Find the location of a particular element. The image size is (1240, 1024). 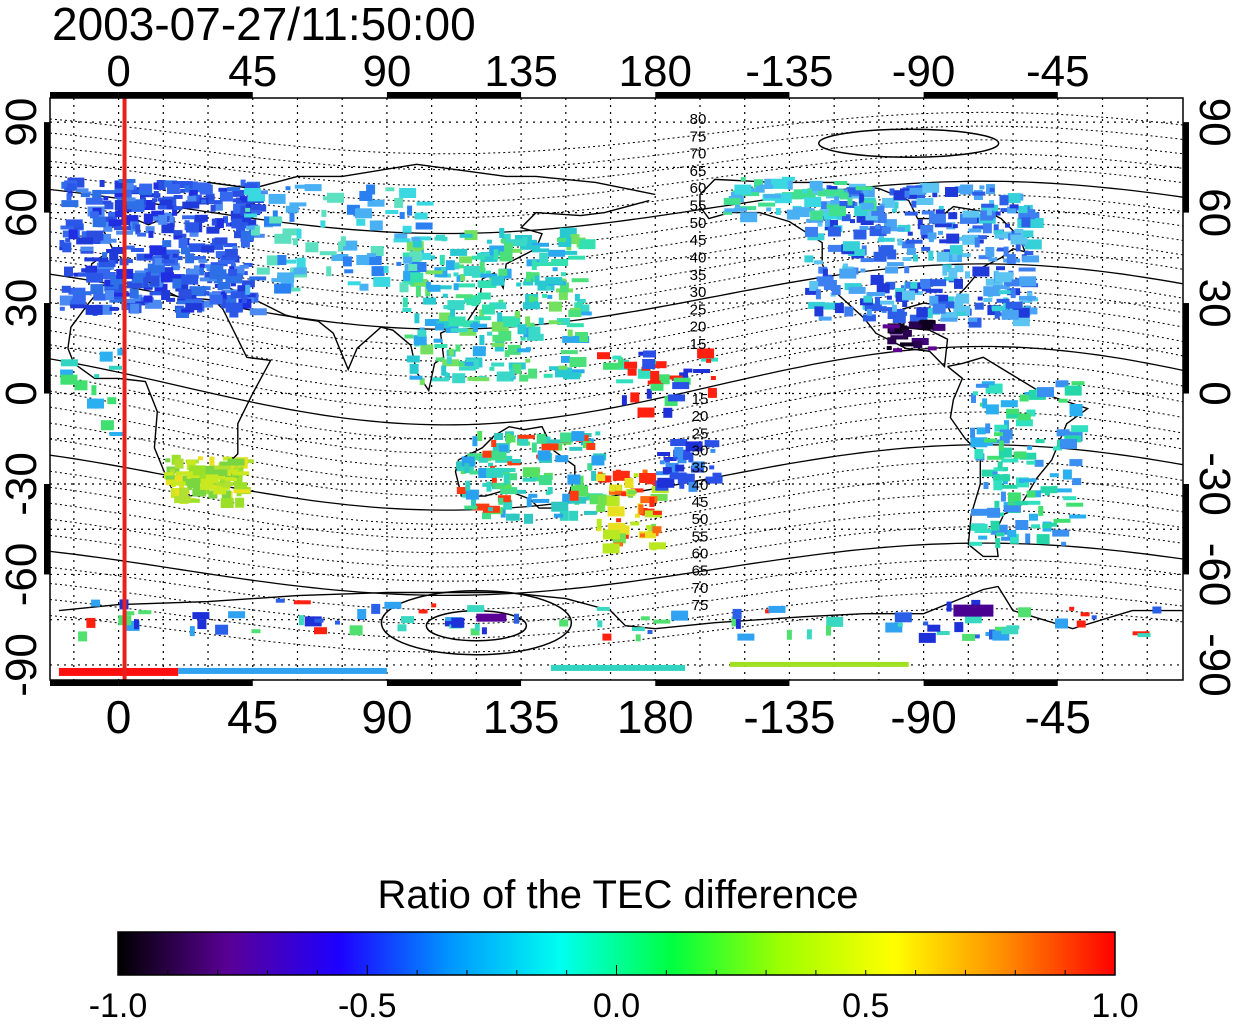

axis-bar-top is located at coordinates (722, 95).